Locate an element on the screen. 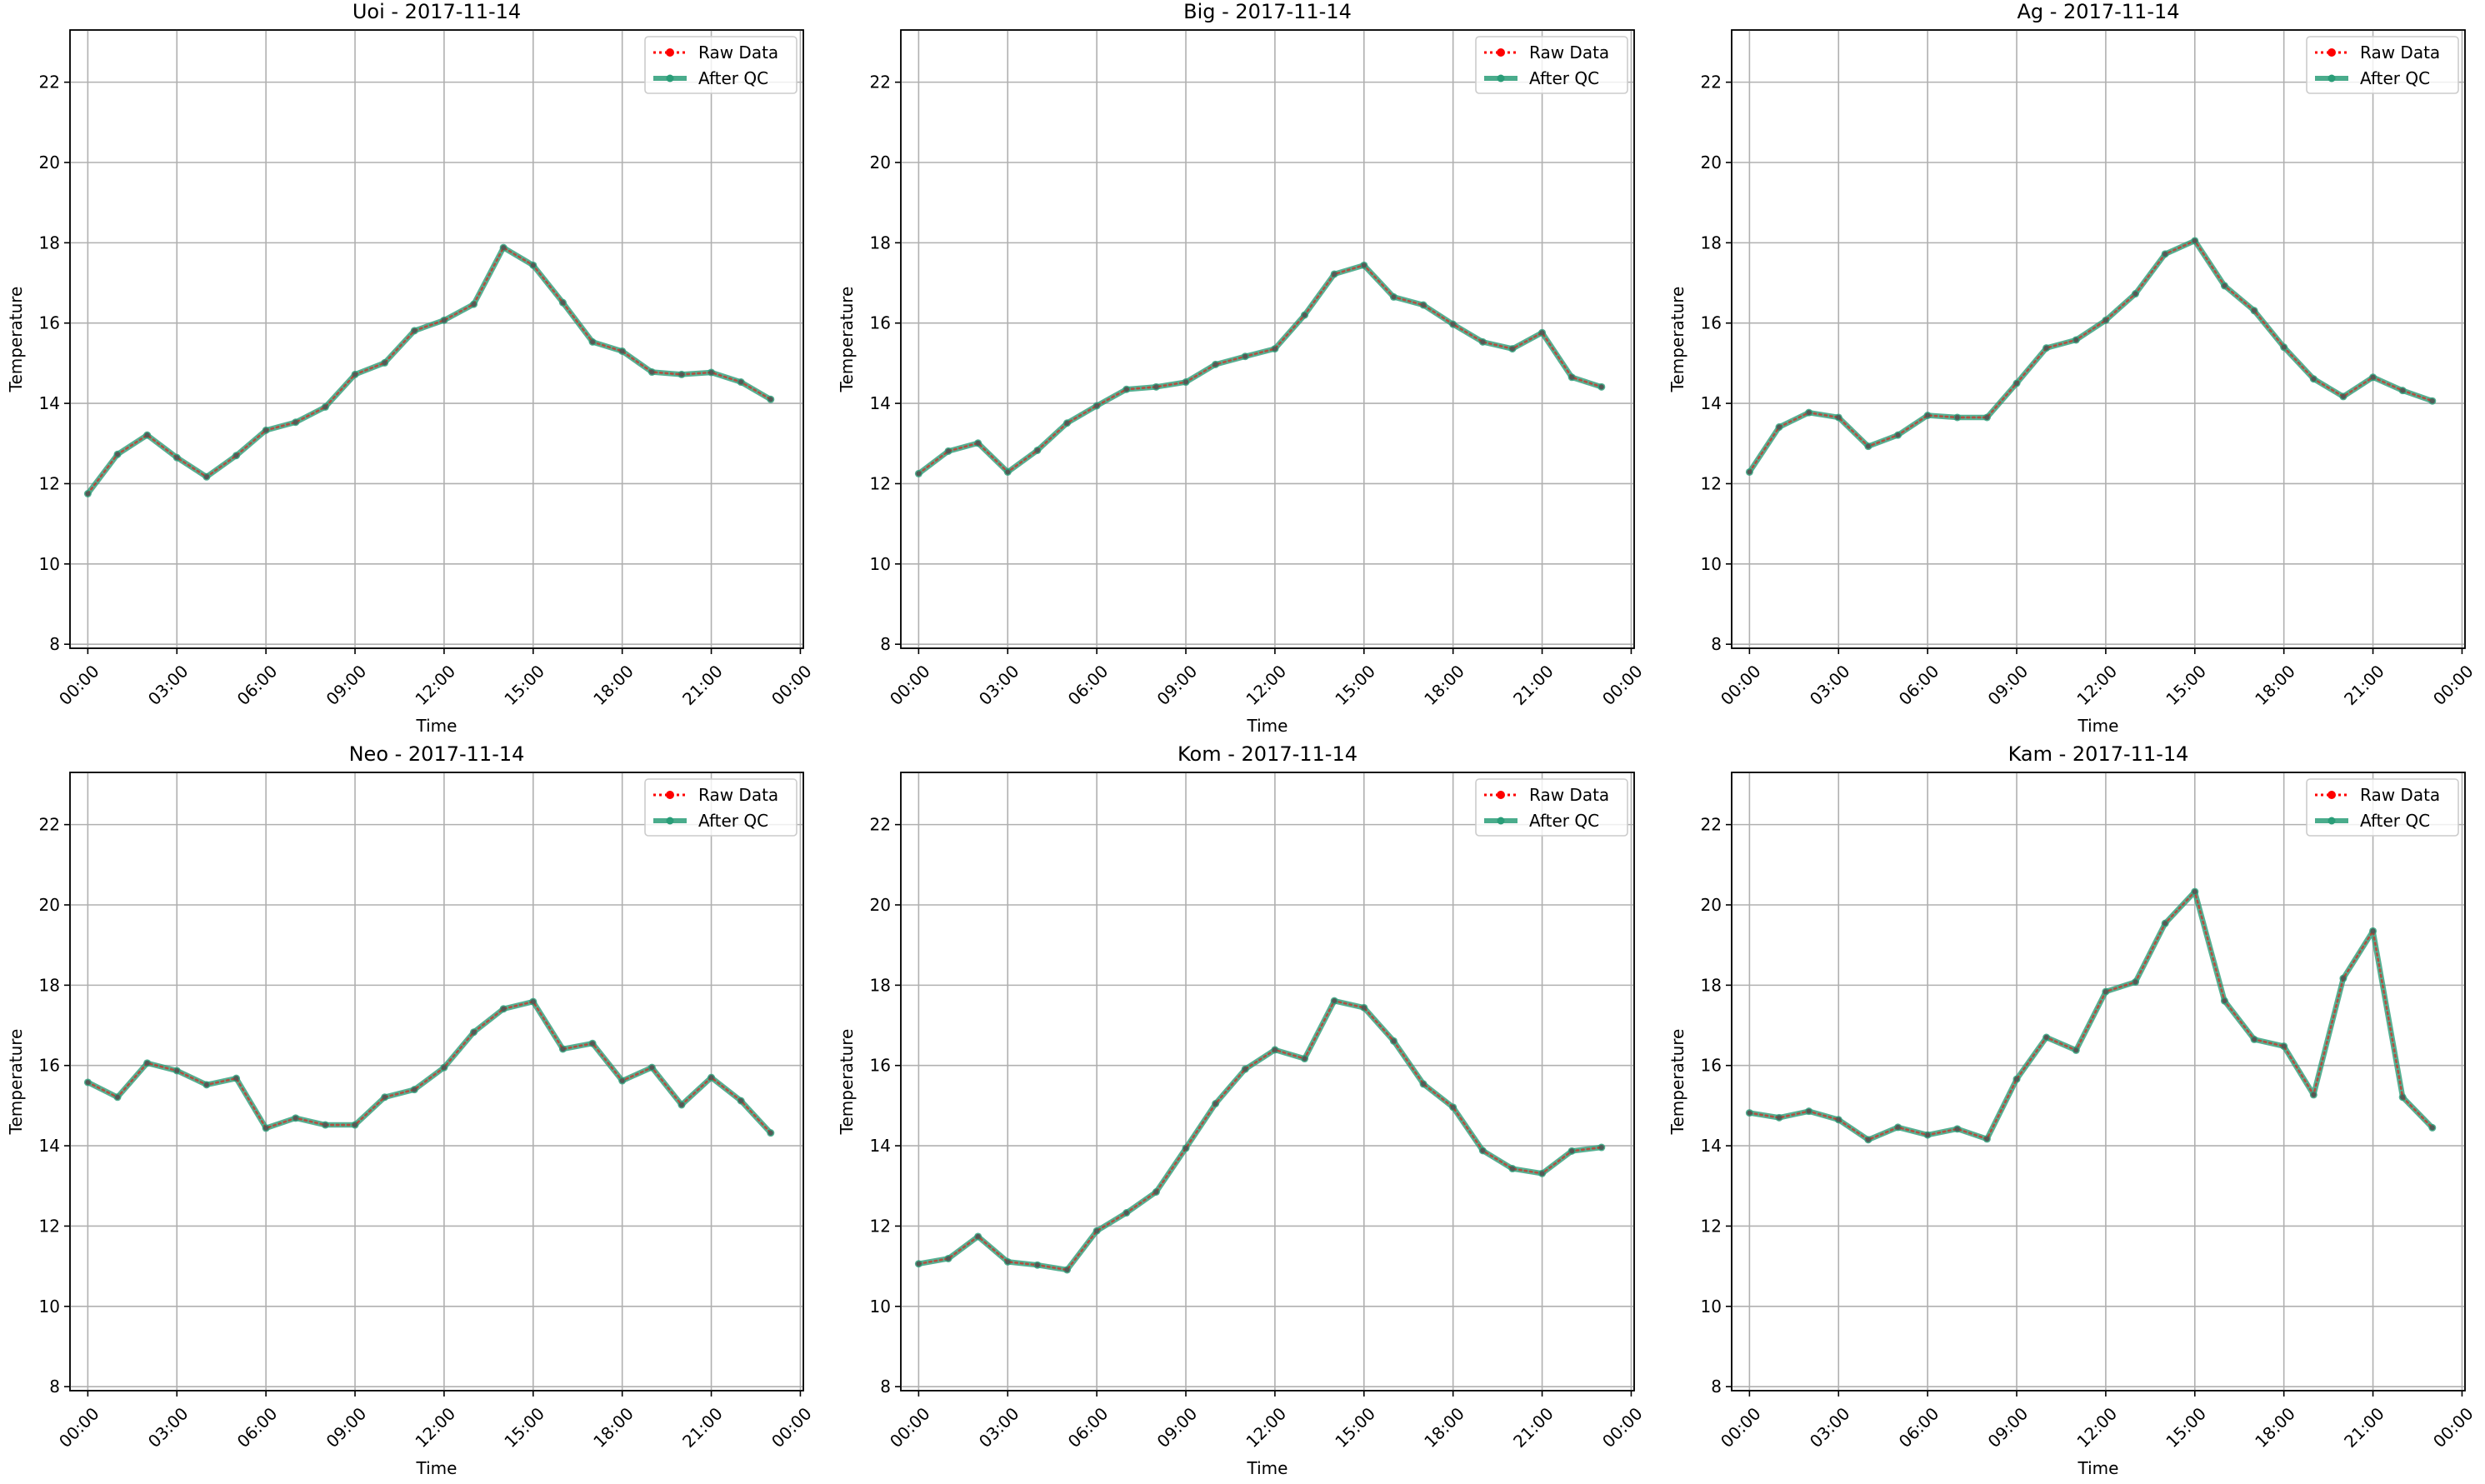  x-tick-label: 06:00 is located at coordinates (1919, 1427).